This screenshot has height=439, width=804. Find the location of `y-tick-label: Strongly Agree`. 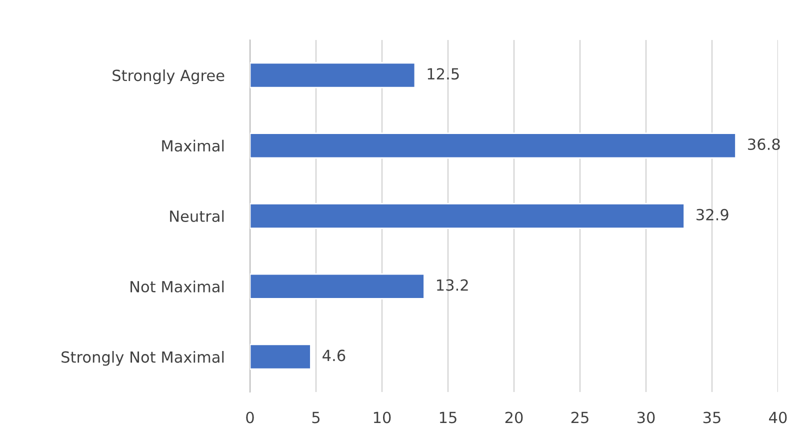

y-tick-label: Strongly Agree is located at coordinates (168, 76).